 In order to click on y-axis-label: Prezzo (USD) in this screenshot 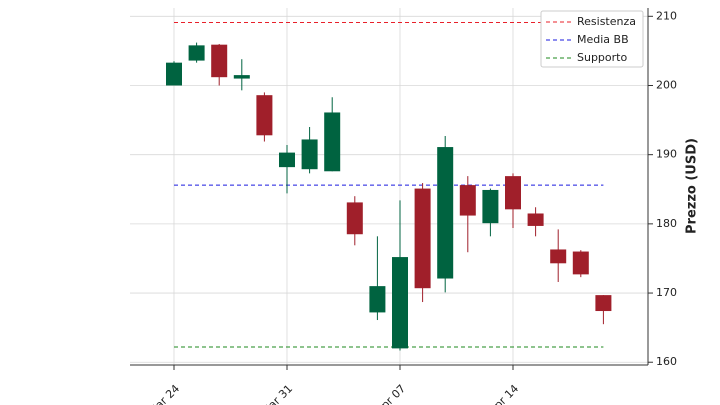, I will do `click(692, 186)`.